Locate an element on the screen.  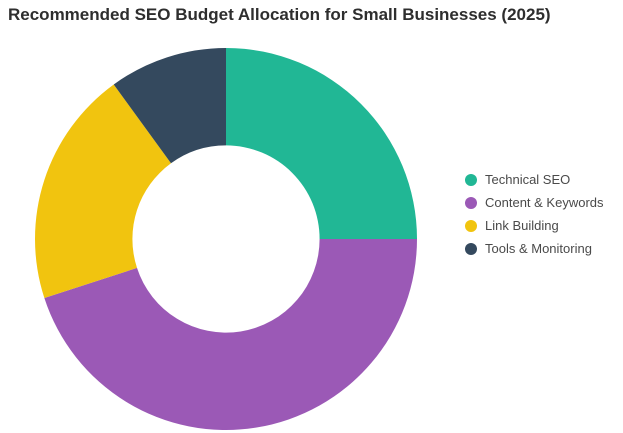
legend-item-technical-seo: Technical SEO is located at coordinates (534, 180).